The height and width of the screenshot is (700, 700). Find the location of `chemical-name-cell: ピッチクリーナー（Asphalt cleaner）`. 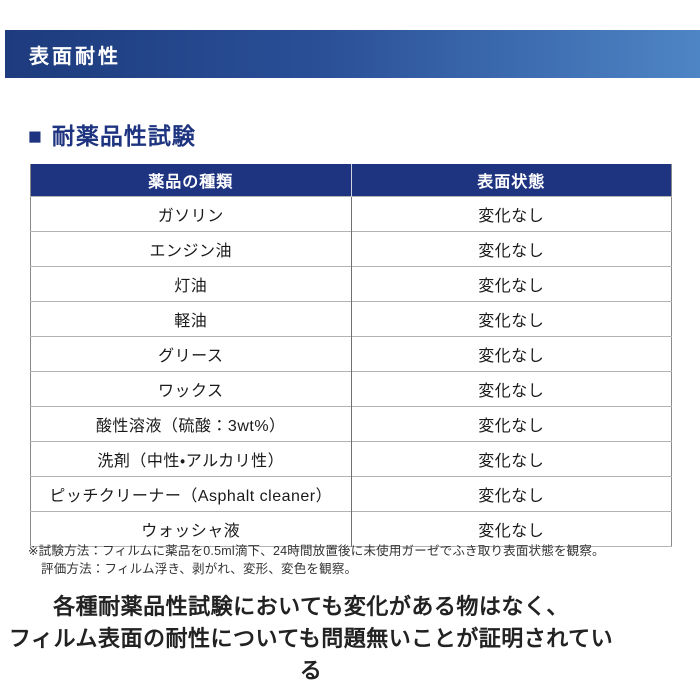

chemical-name-cell: ピッチクリーナー（Asphalt cleaner） is located at coordinates (191, 494).